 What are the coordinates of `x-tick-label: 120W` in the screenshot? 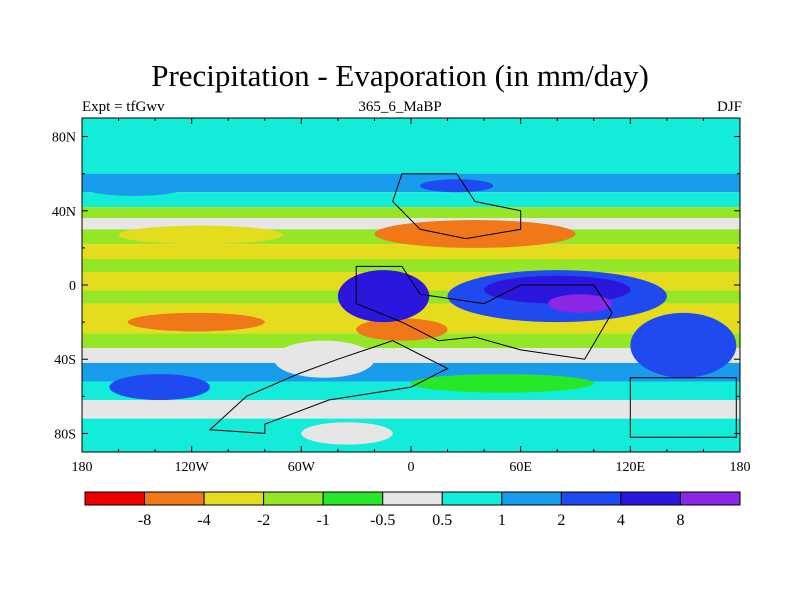 It's located at (192, 467).